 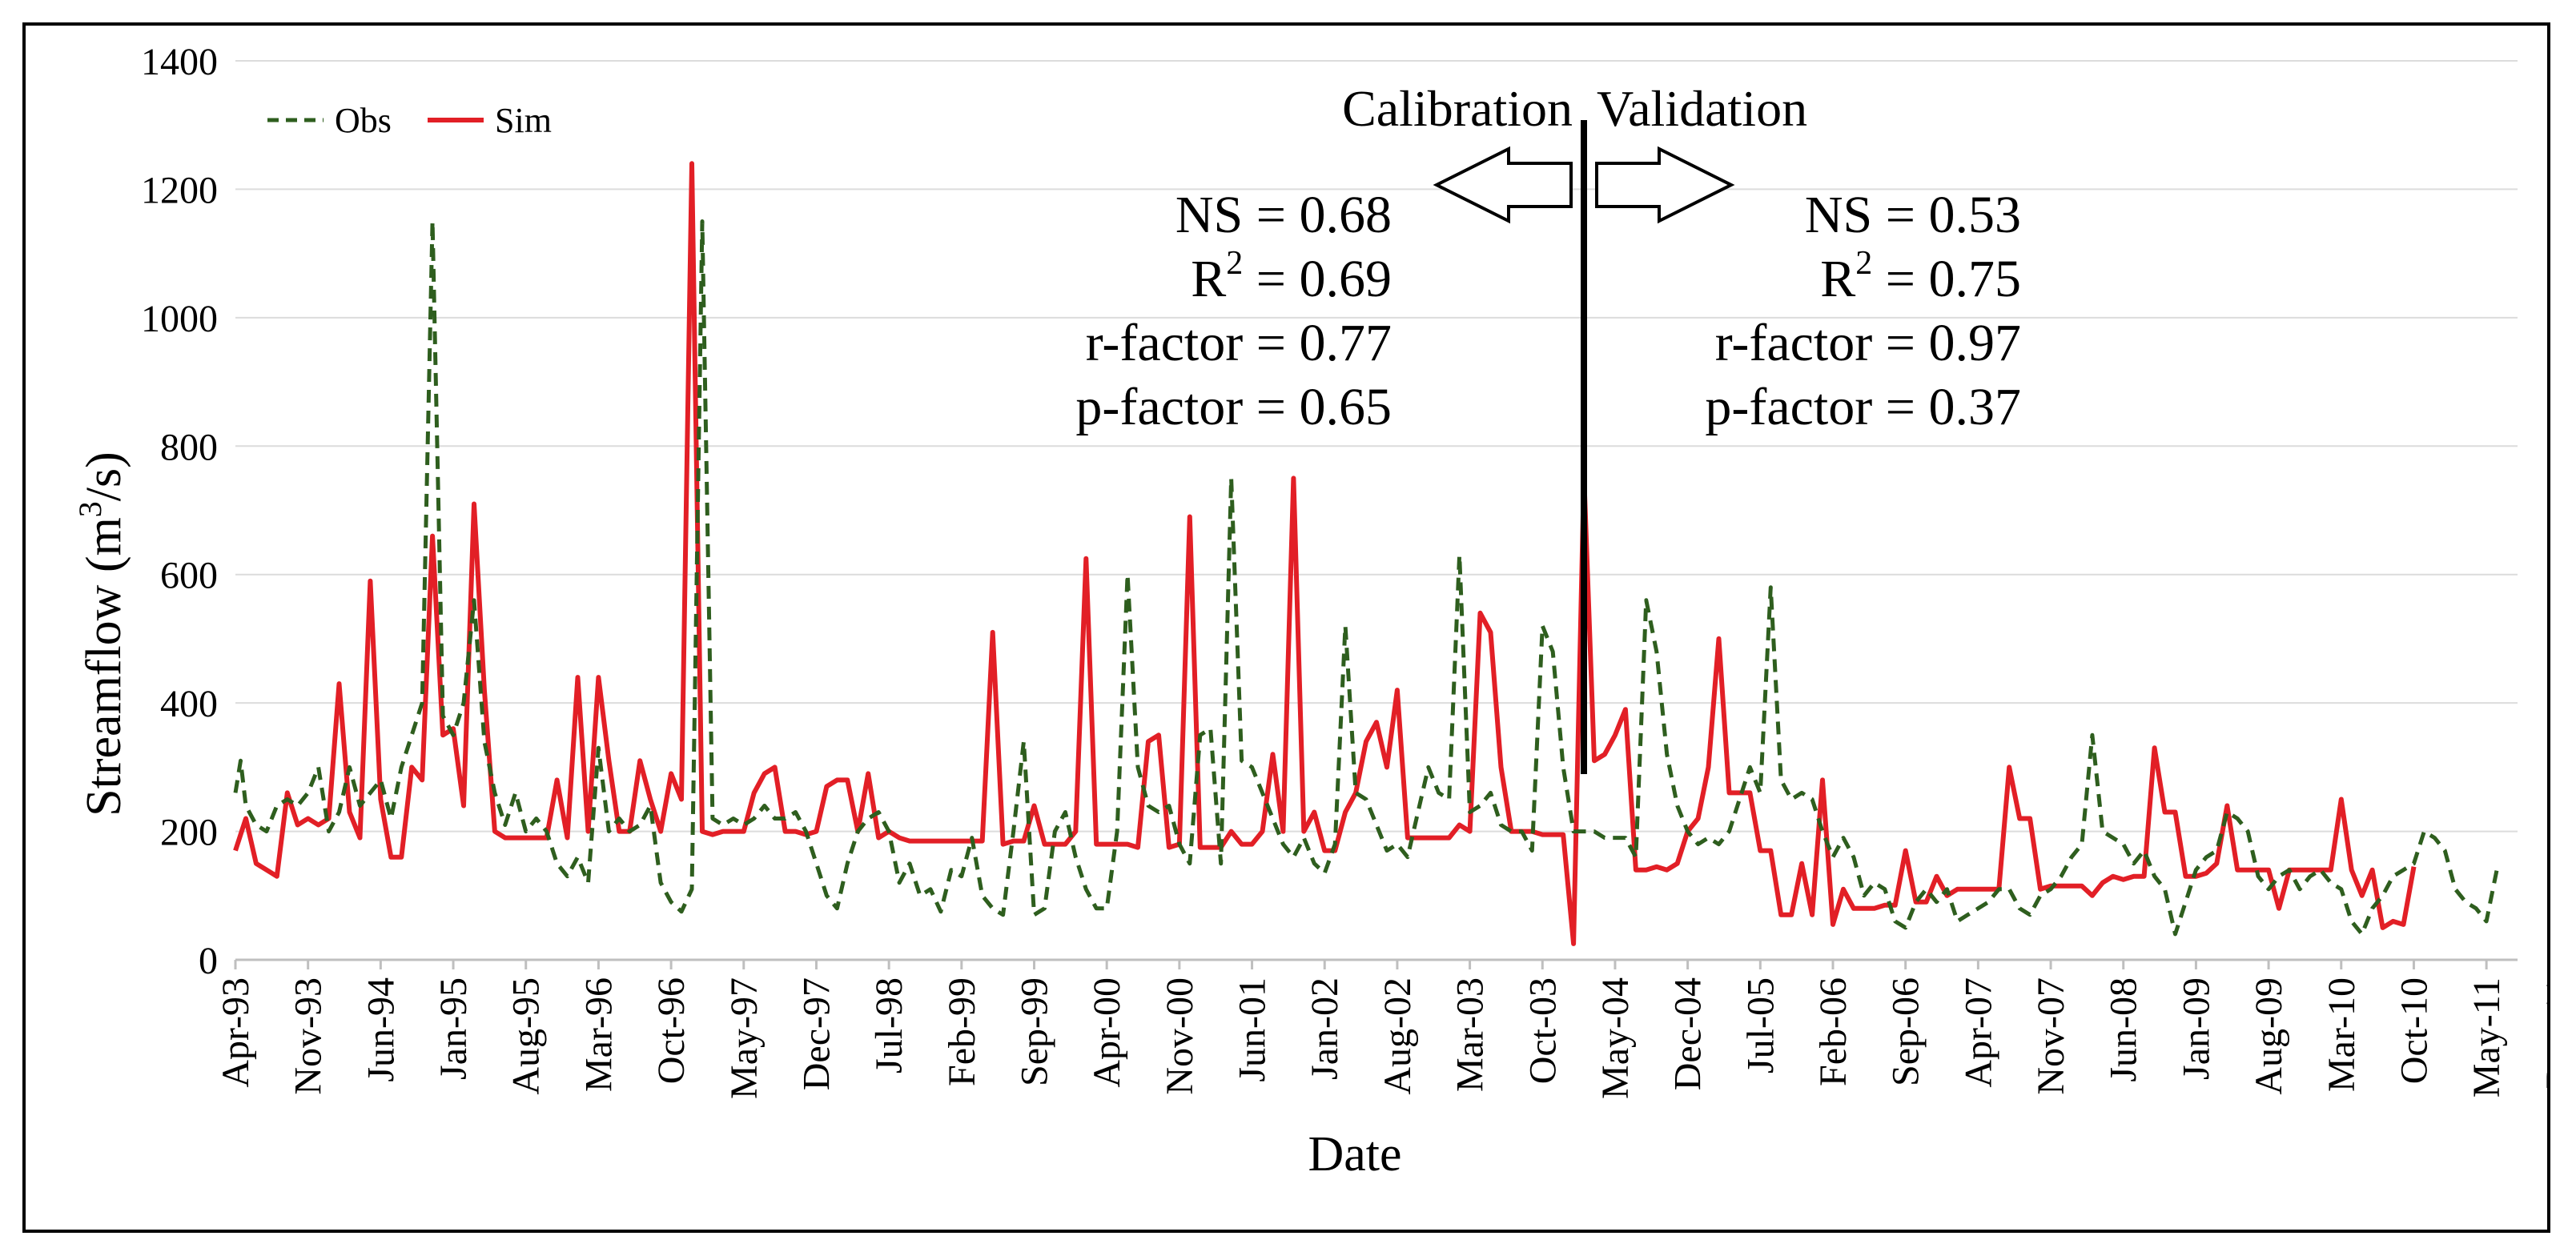 I want to click on x-tick-label: Nov-07, so click(x=2051, y=1036).